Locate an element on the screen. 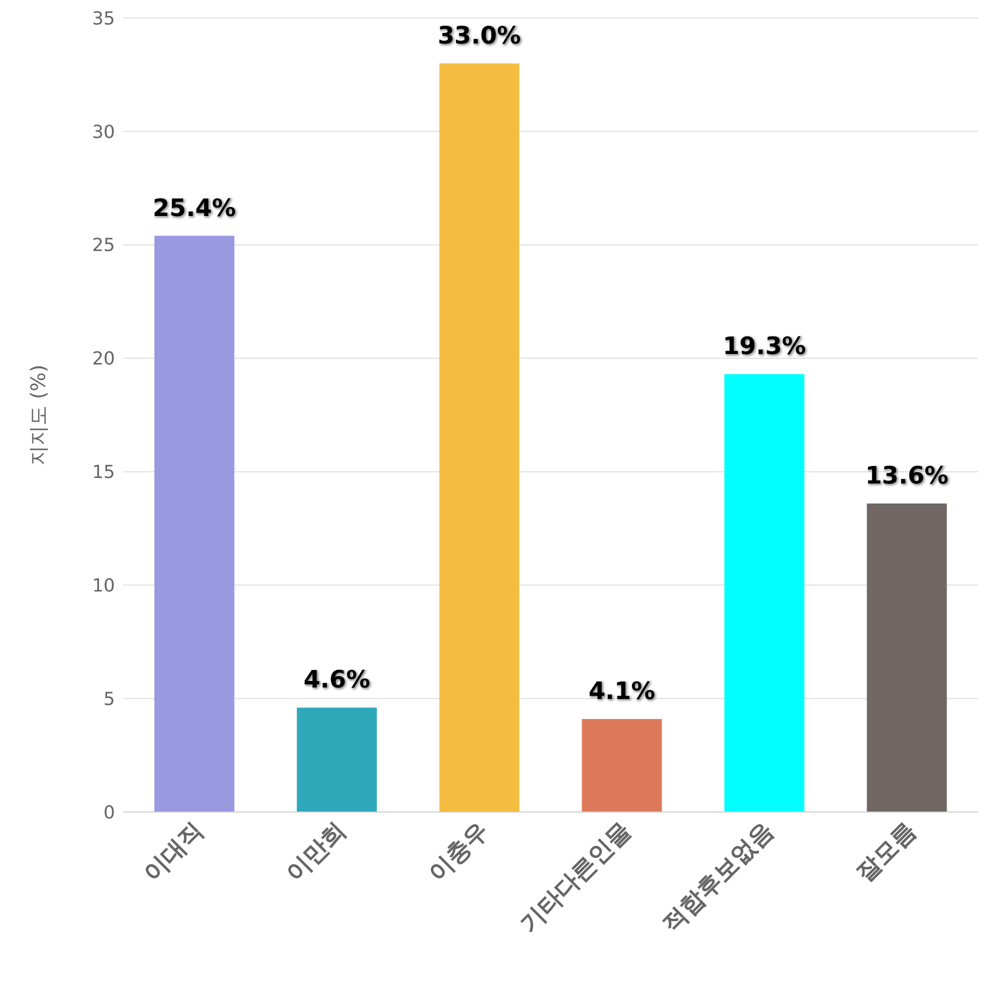 The image size is (1000, 1000). data-label: 4.1% is located at coordinates (622, 690).